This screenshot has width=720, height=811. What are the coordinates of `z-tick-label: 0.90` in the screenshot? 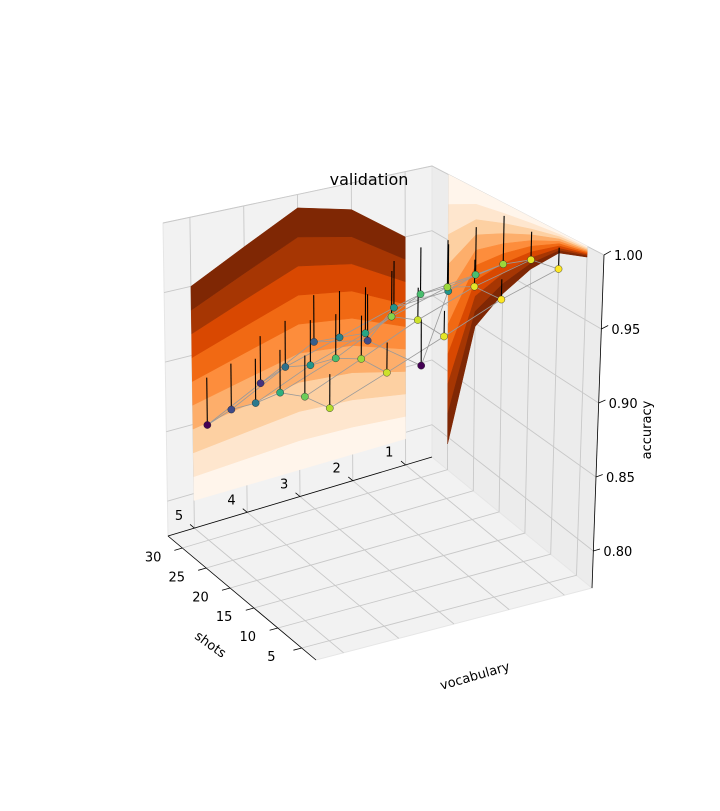 It's located at (623, 404).